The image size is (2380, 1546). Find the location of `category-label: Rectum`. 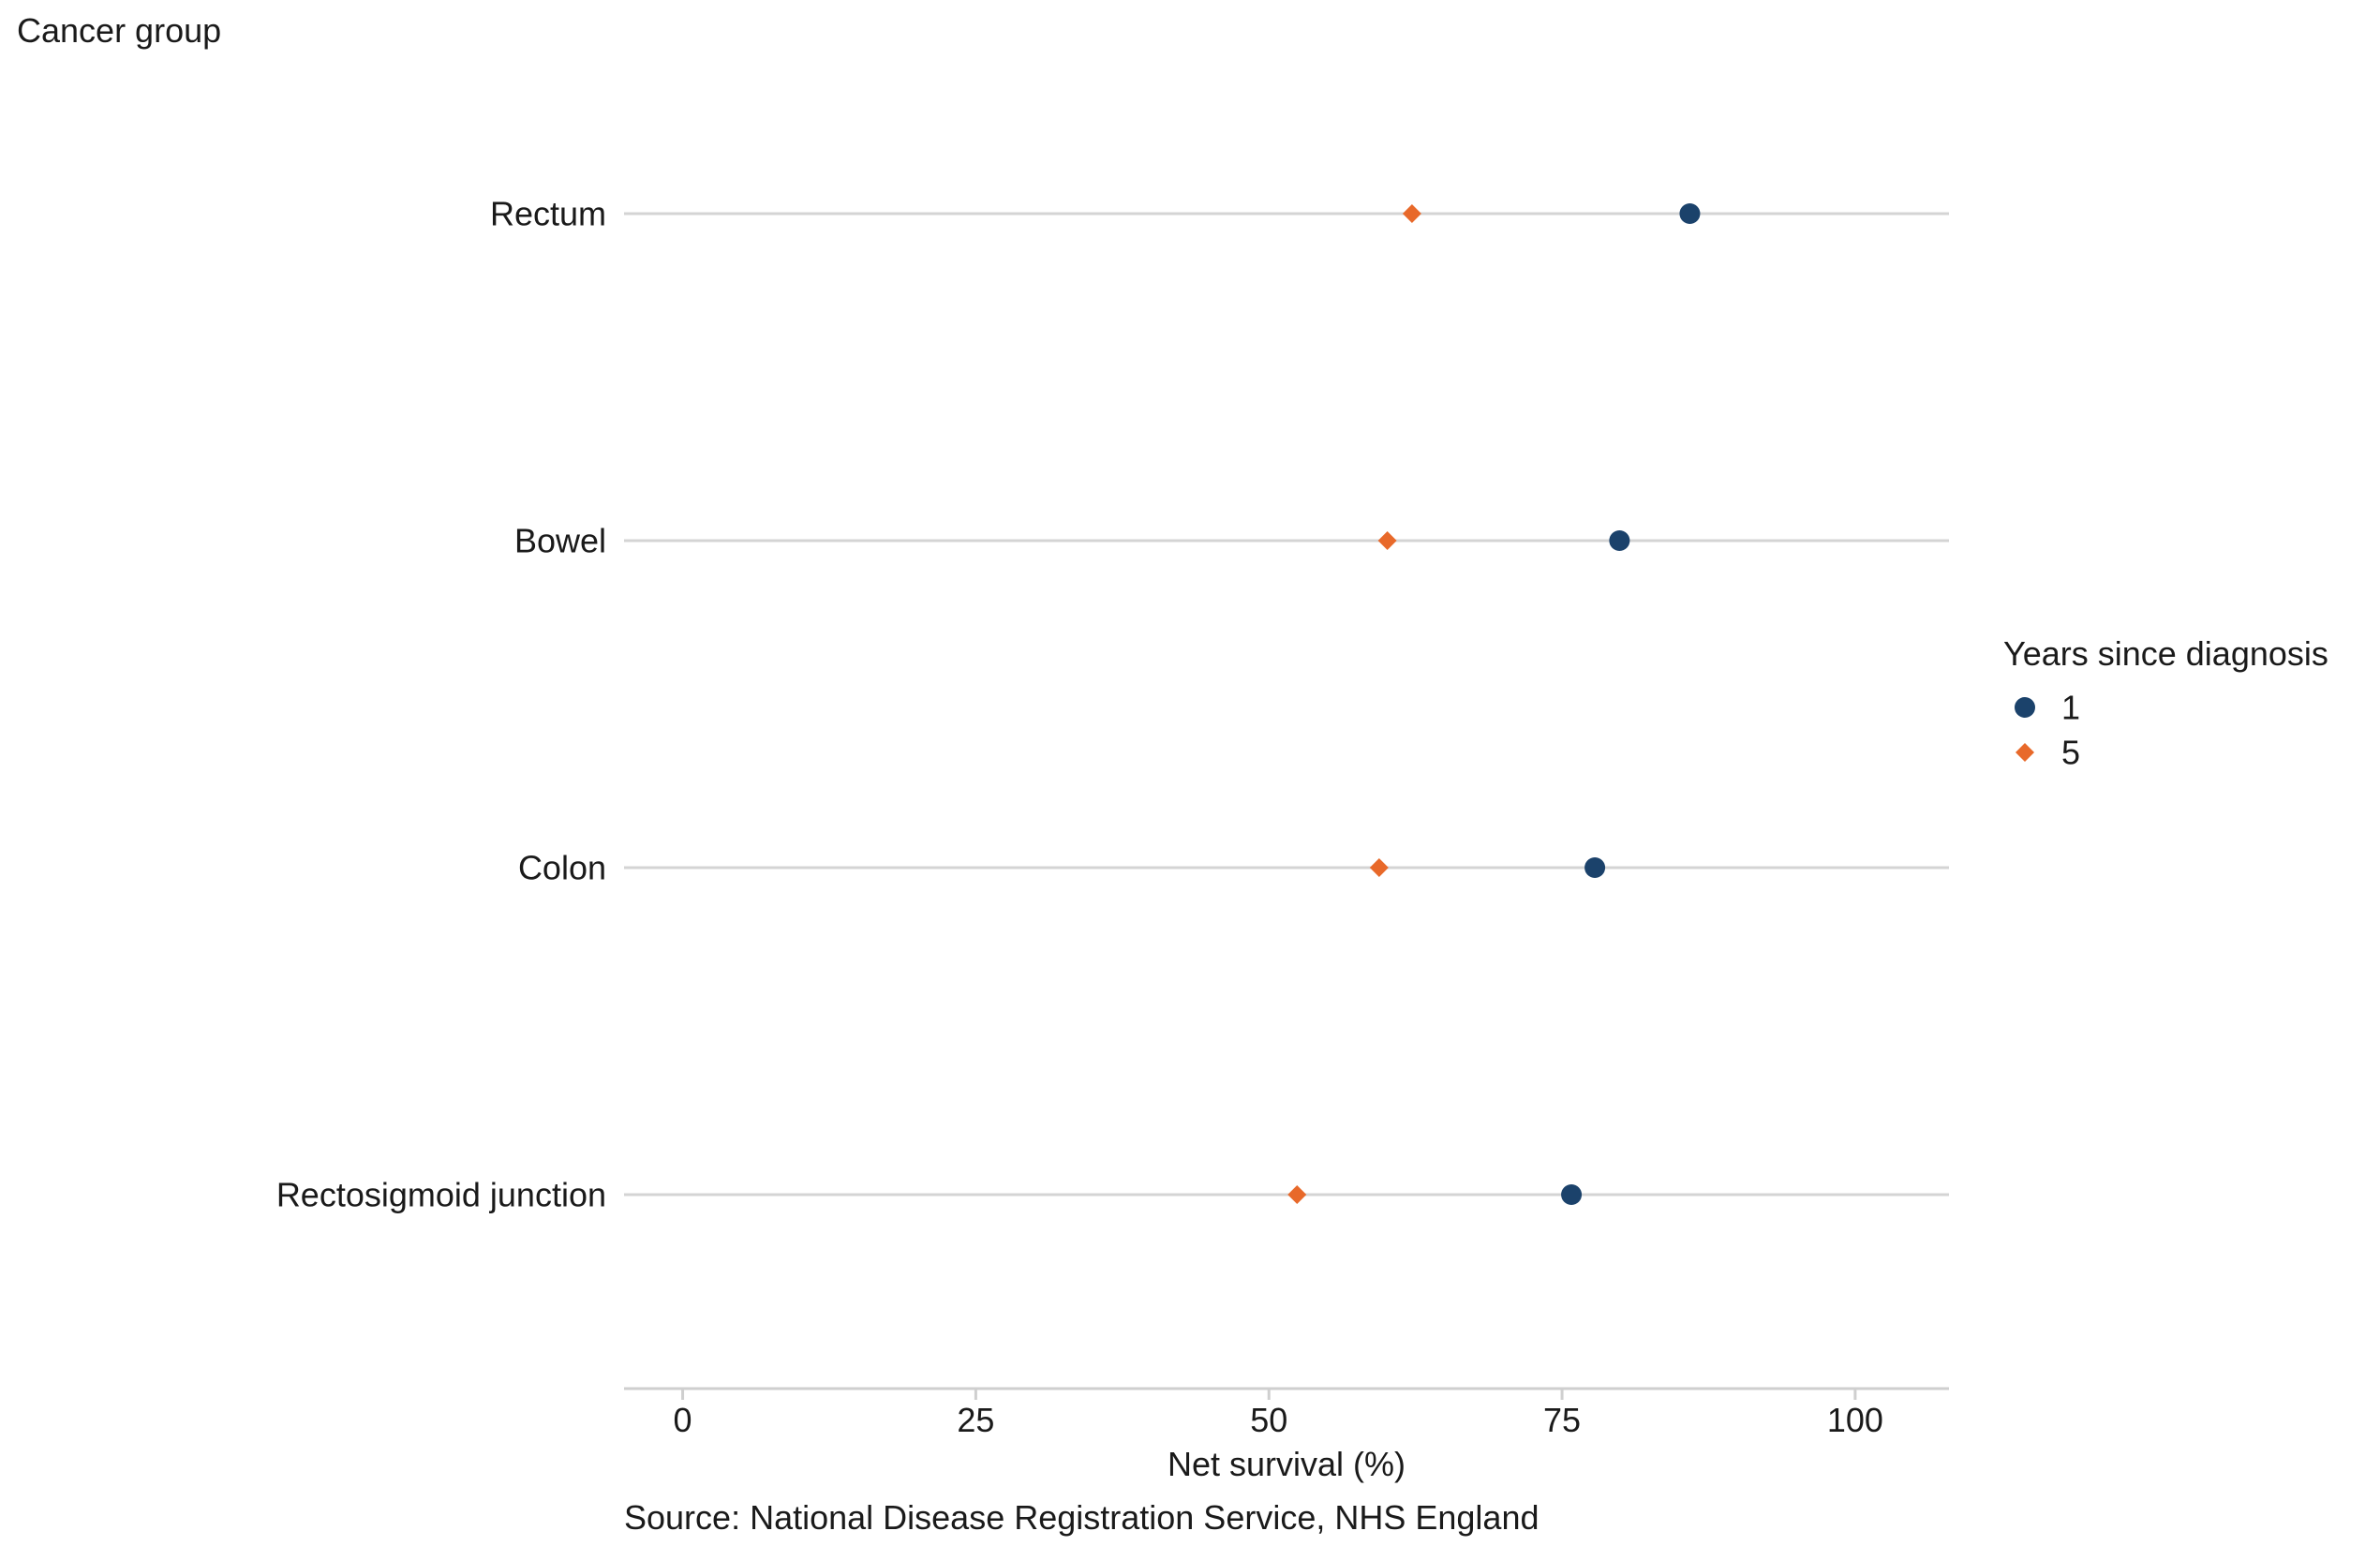

category-label: Rectum is located at coordinates (548, 214).